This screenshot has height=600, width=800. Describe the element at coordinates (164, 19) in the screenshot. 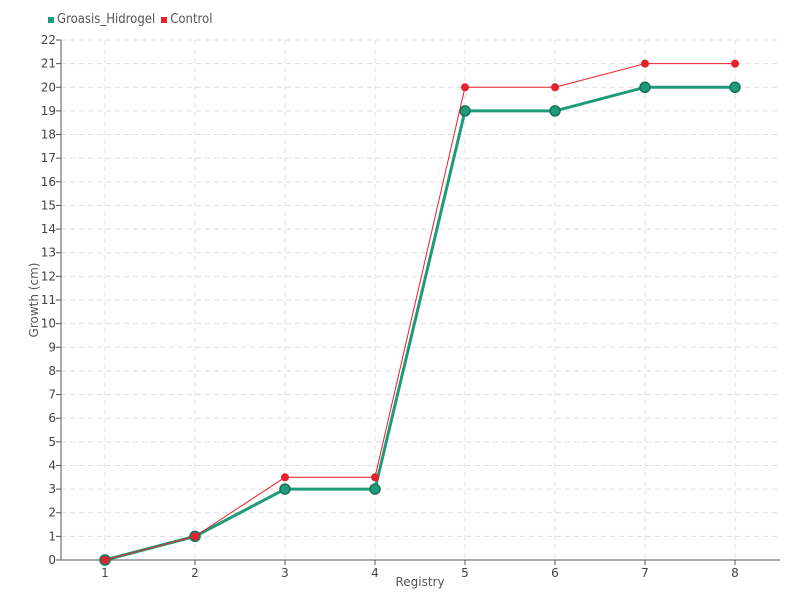

I see `legend-swatch-control` at that location.